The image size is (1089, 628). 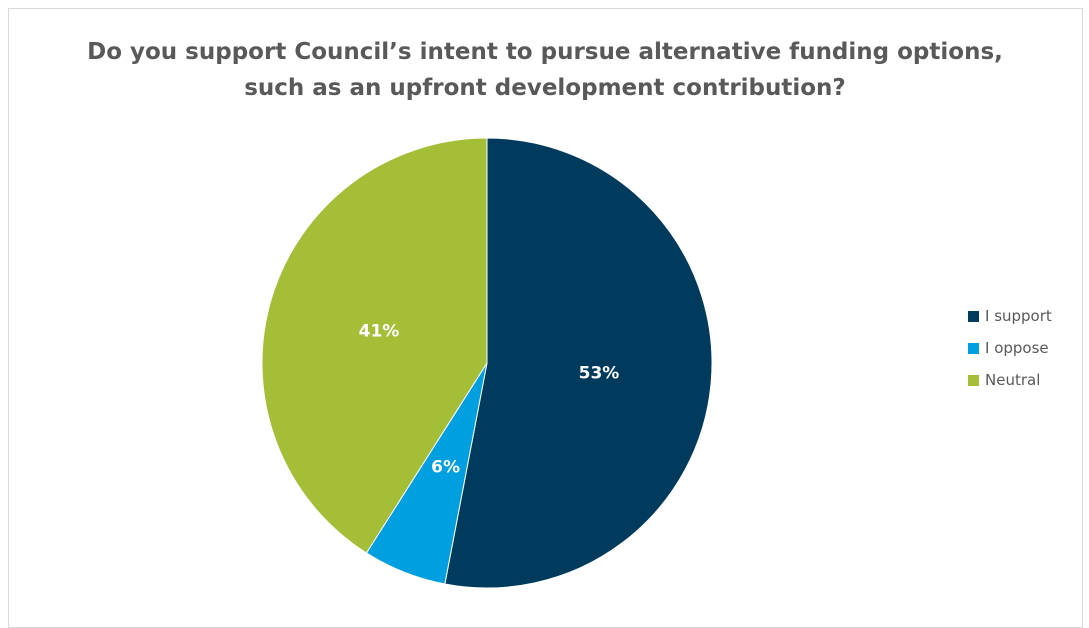 I want to click on pie-labels: 53% 6% 41%, so click(x=489, y=400).